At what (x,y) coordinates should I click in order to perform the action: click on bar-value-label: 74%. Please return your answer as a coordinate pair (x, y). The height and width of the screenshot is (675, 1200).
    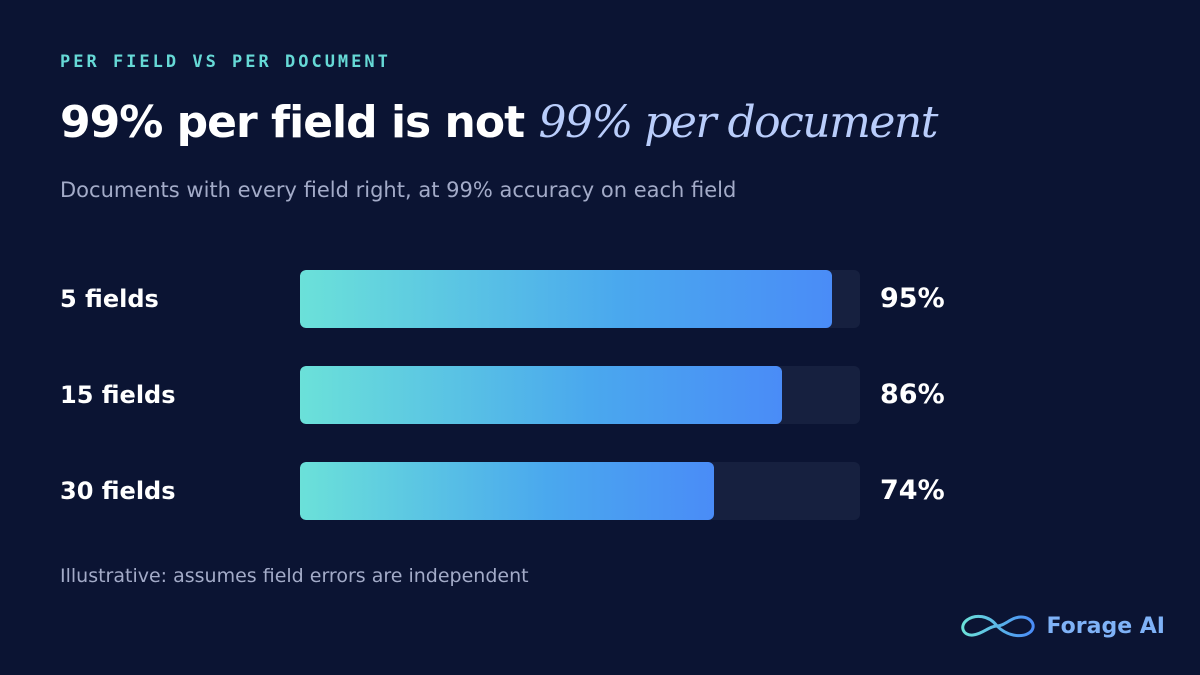
    Looking at the image, I should click on (912, 490).